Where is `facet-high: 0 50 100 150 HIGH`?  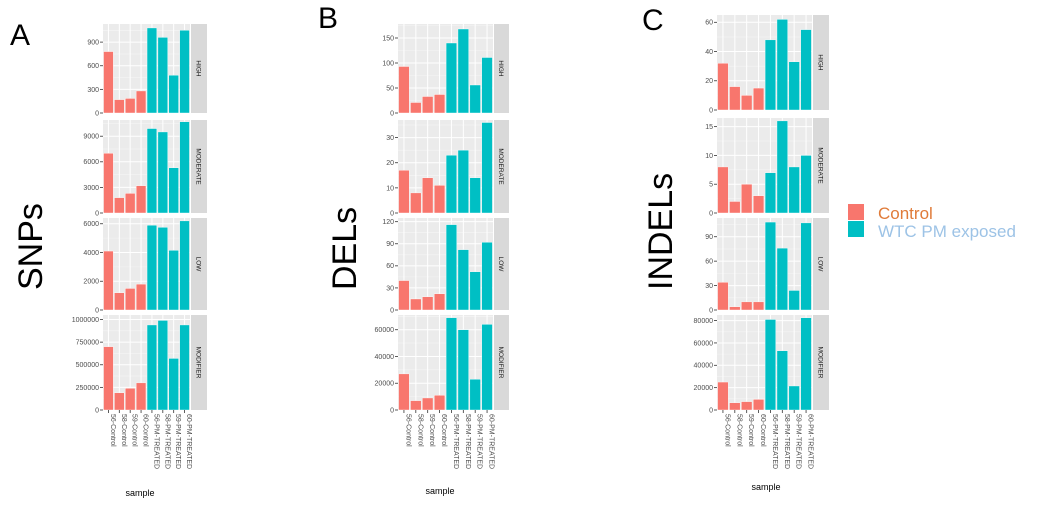
facet-high: 0 50 100 150 HIGH is located at coordinates (445, 70).